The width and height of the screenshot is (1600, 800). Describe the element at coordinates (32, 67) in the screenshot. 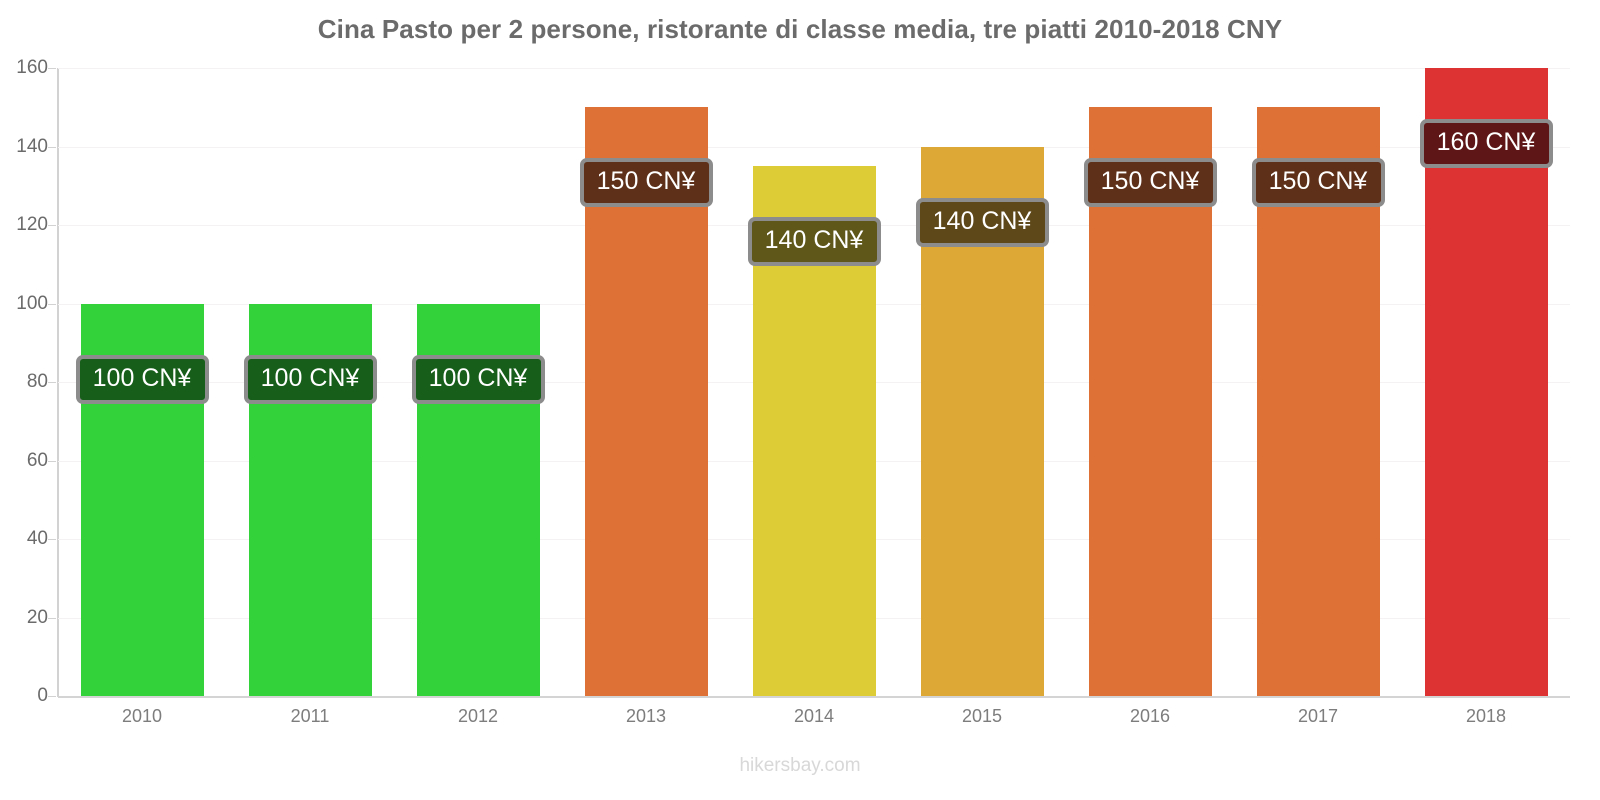

I see `y-axis-tick-label: 160` at that location.